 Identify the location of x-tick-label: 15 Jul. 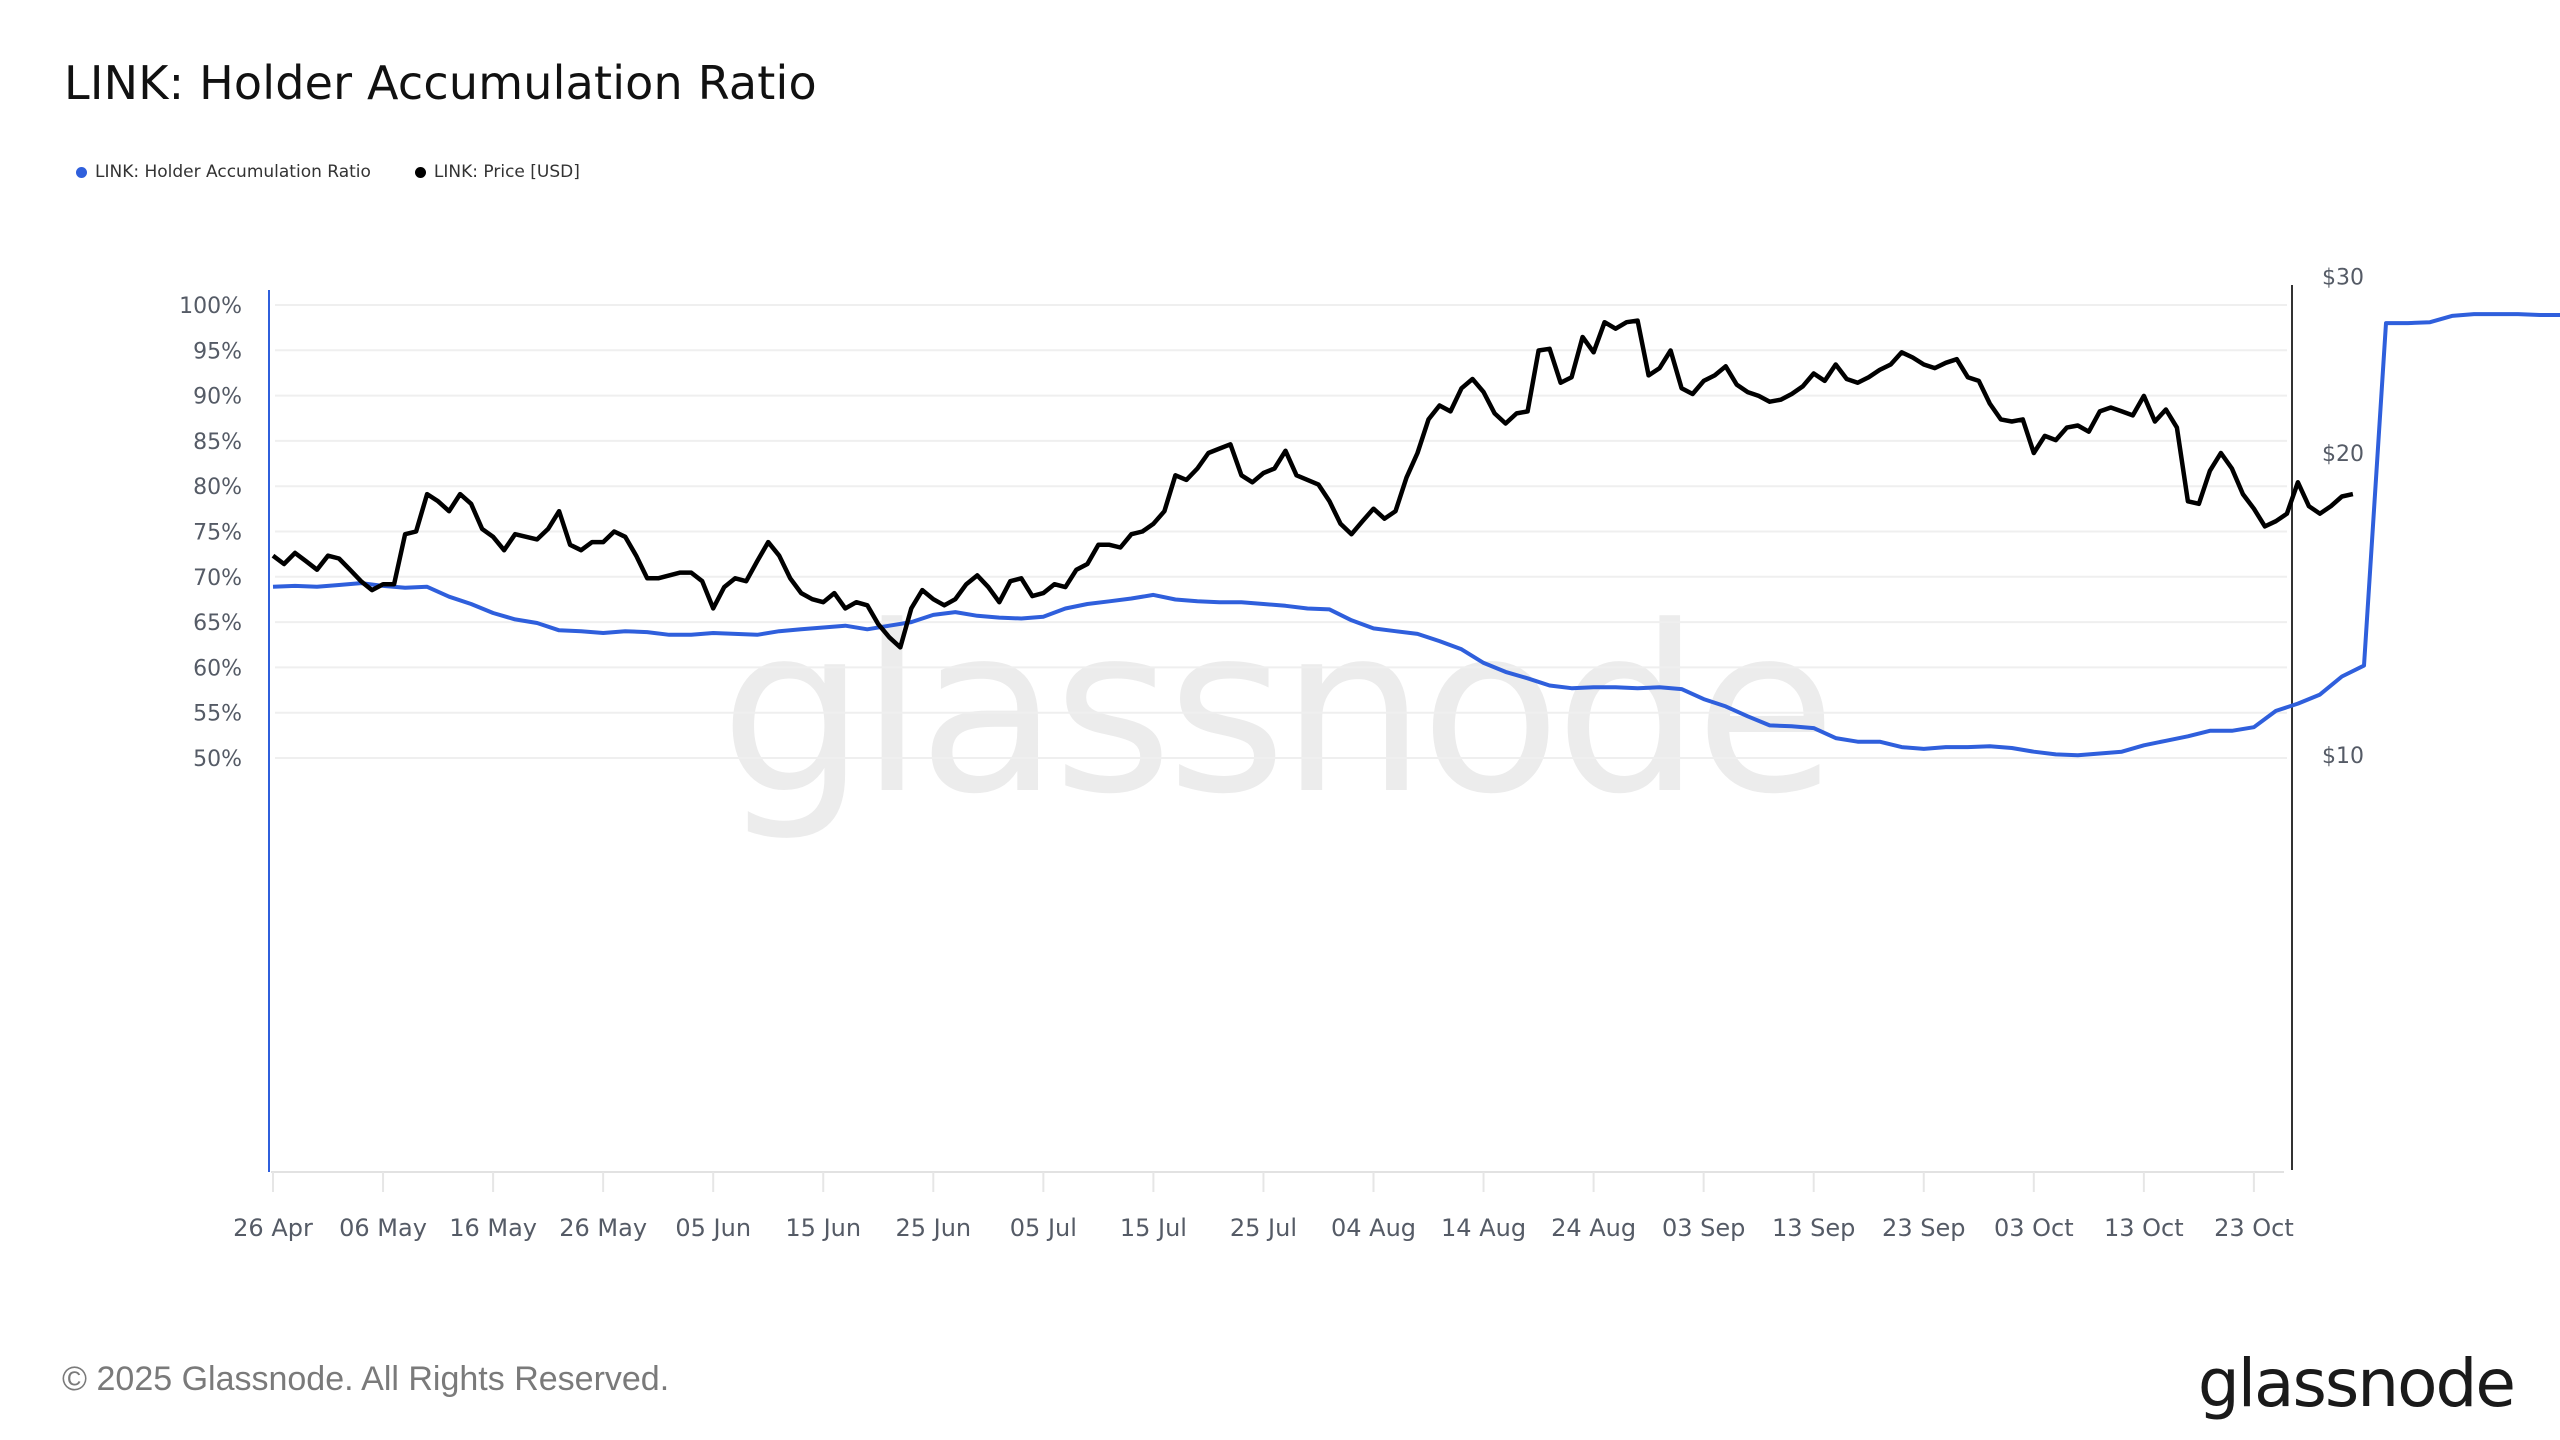
(1153, 1228).